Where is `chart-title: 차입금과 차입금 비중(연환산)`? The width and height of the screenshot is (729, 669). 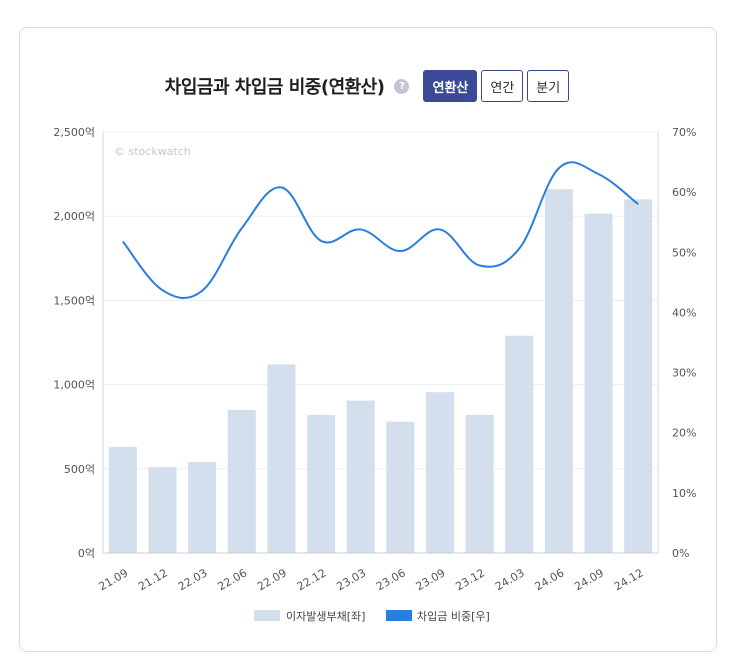 chart-title: 차입금과 차입금 비중(연환산) is located at coordinates (274, 87).